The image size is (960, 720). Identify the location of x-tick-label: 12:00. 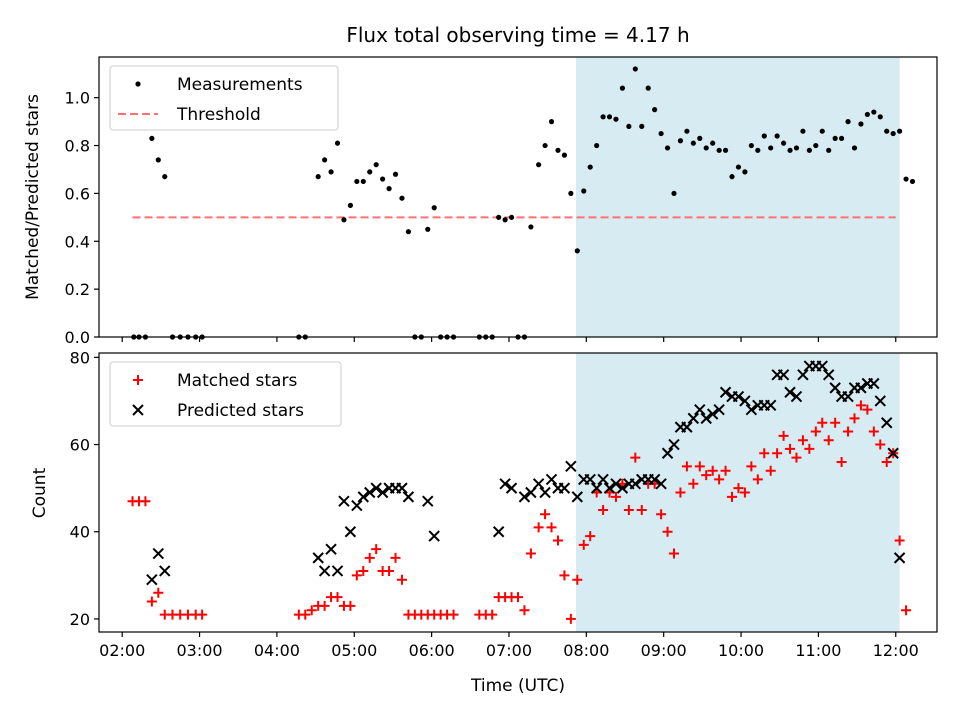
(896, 650).